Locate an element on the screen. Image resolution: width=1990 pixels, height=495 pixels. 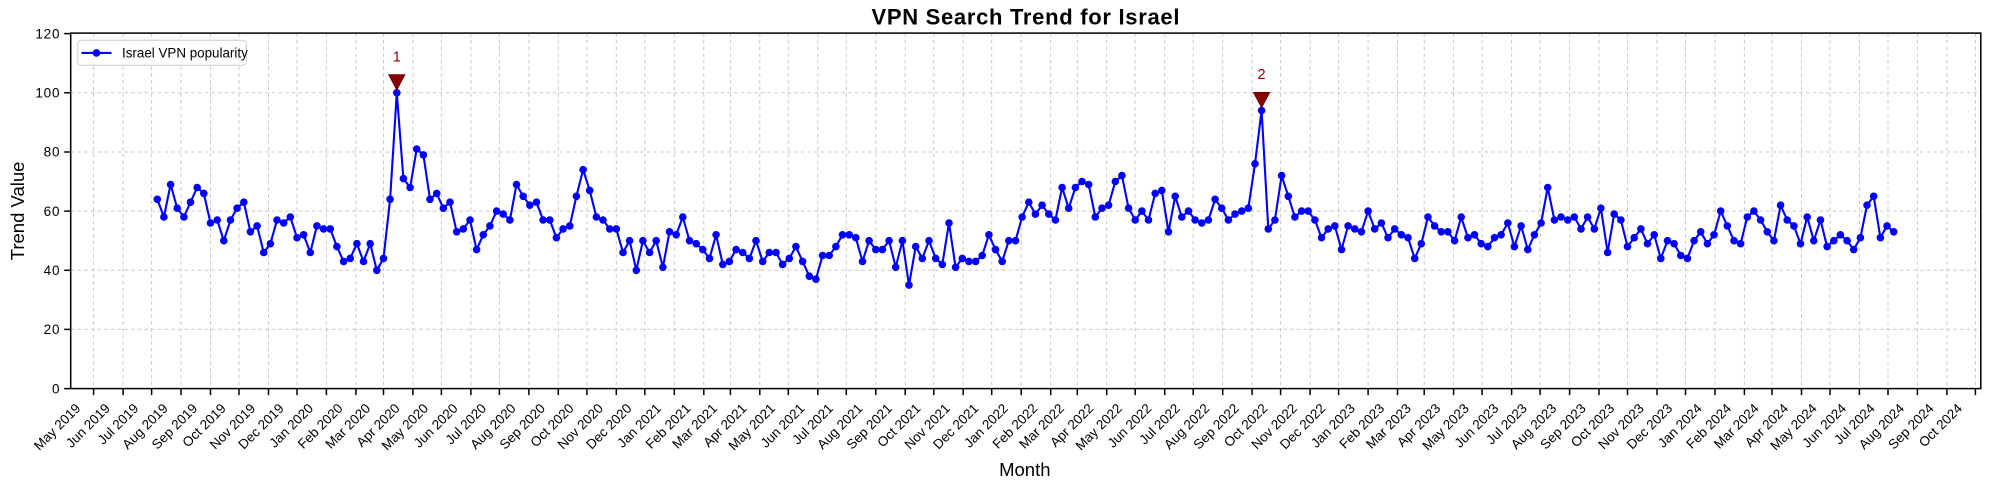
svg-text: 20 is located at coordinates (52, 329).